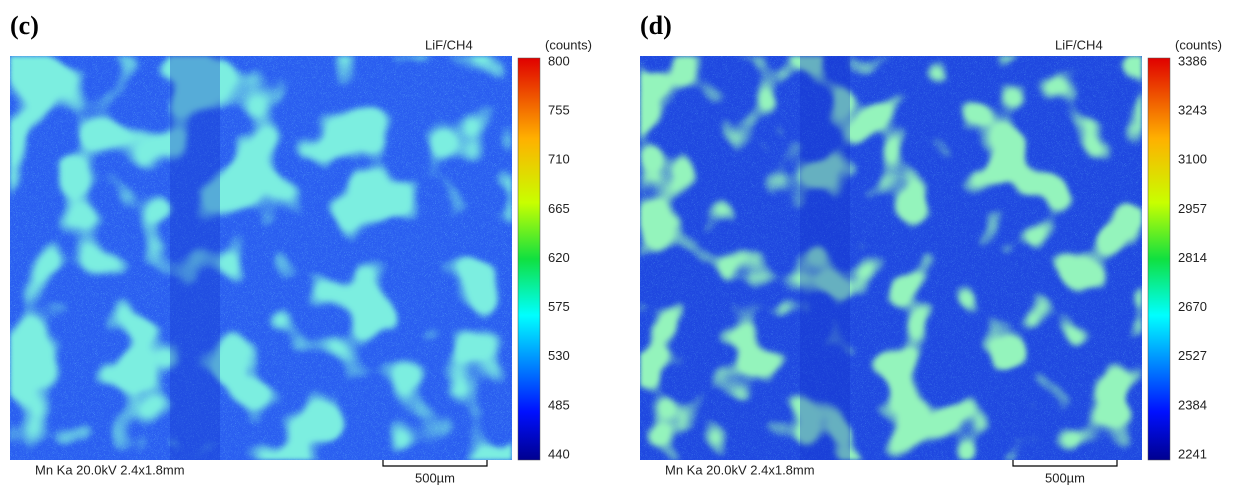  I want to click on colorbar-tick-label: 530, so click(559, 355).